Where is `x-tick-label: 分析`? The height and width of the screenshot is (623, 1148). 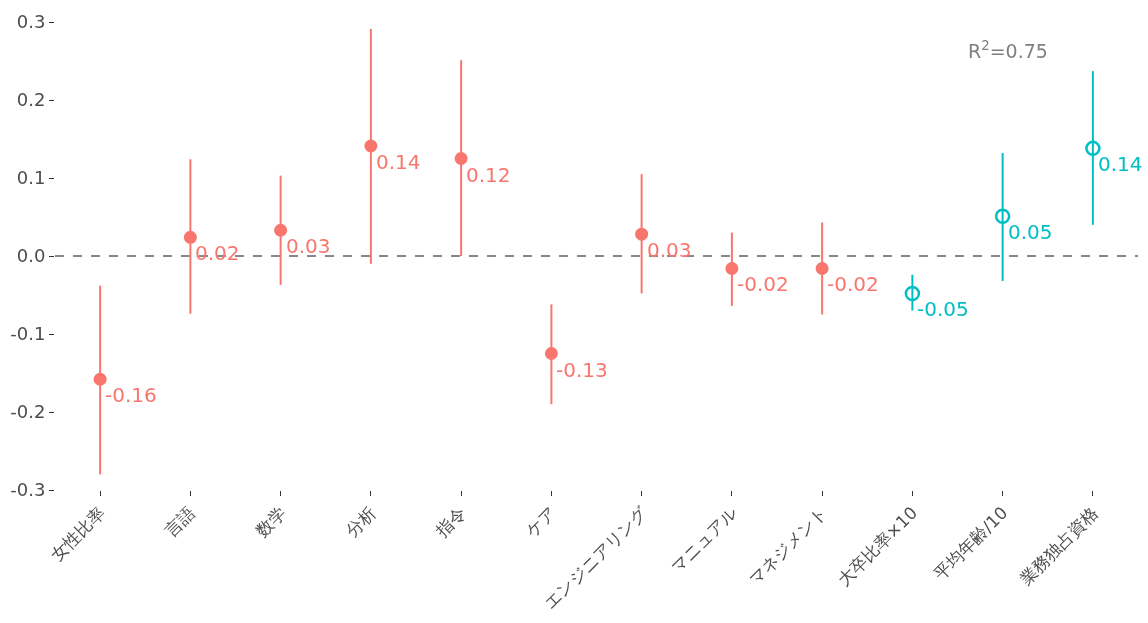
x-tick-label: 分析 is located at coordinates (360, 521).